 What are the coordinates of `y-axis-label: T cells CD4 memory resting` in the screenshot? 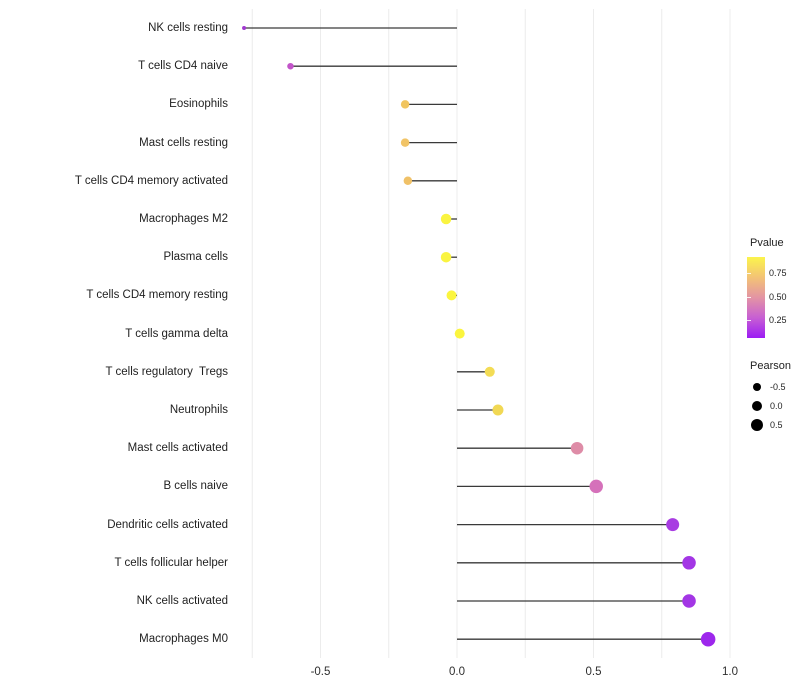 It's located at (157, 295).